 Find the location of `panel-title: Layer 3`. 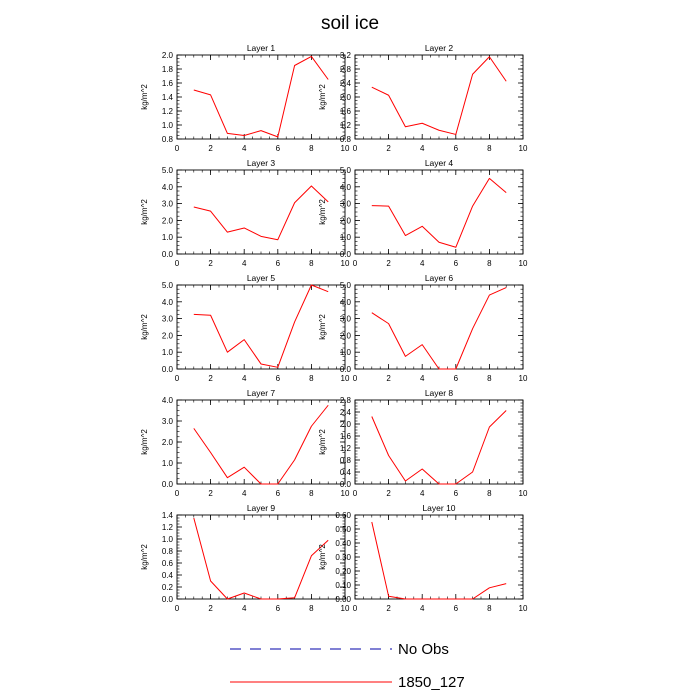

panel-title: Layer 3 is located at coordinates (261, 163).